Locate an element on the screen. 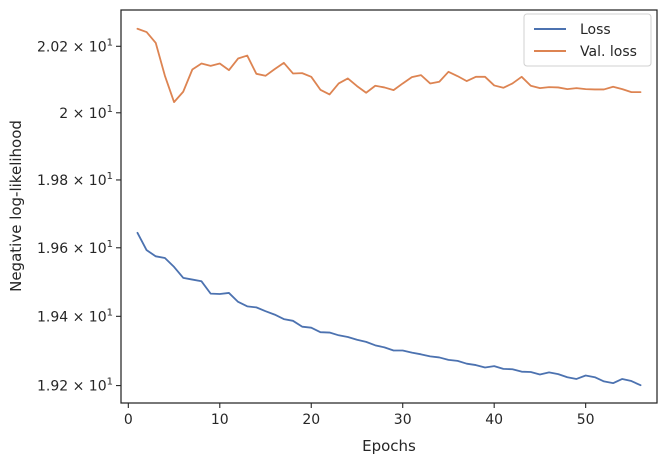 The height and width of the screenshot is (463, 667). x-tick-label: 20 is located at coordinates (311, 420).